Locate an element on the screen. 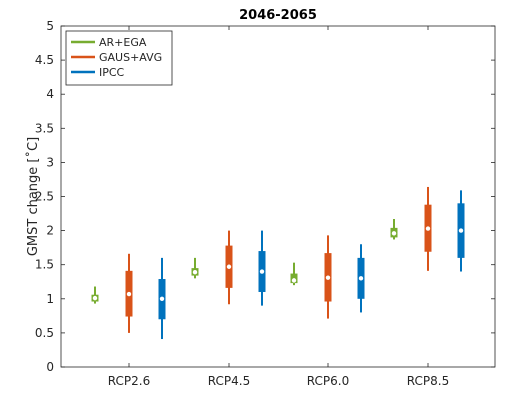 This screenshot has height=406, width=530. y-tick-label: 0 is located at coordinates (50, 367).